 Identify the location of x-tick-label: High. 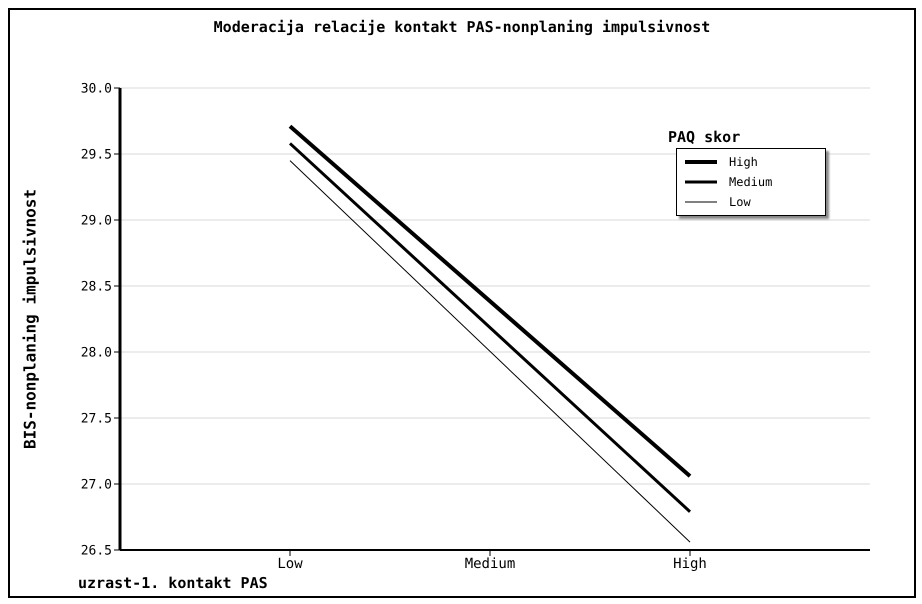
(690, 564).